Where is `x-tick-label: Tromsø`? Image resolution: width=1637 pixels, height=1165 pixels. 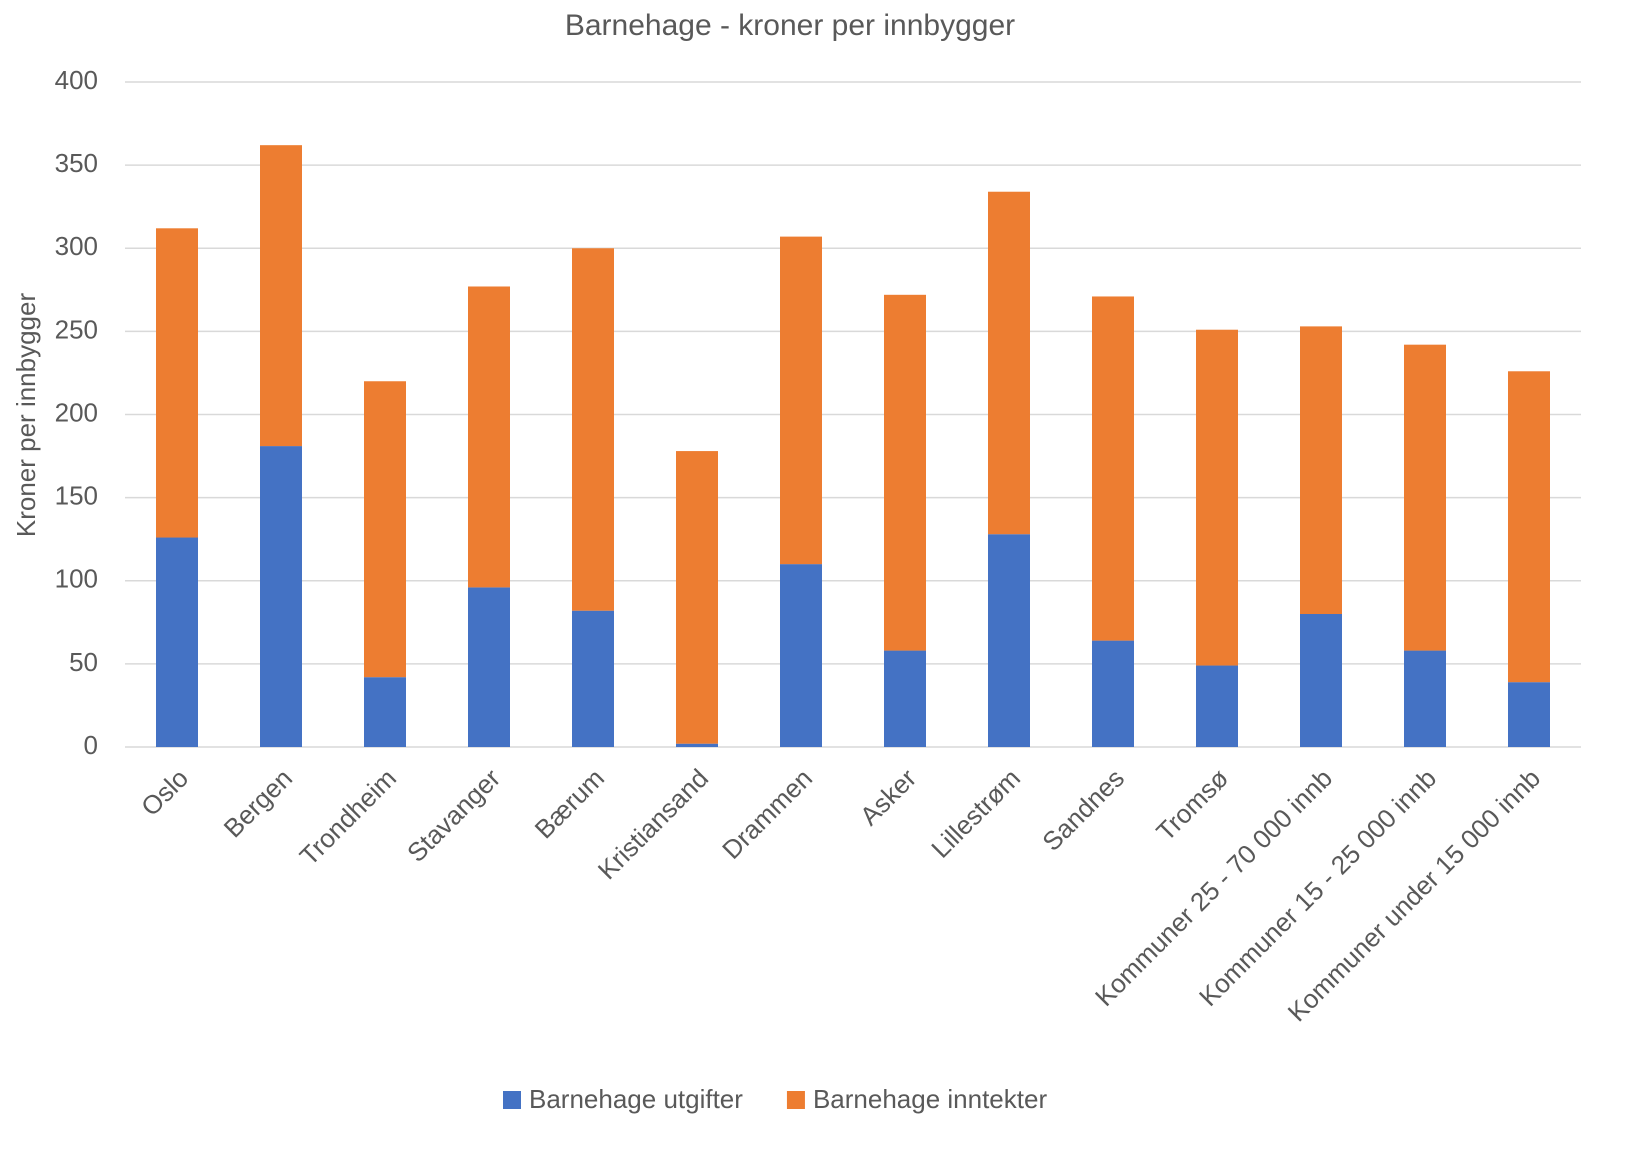
x-tick-label: Tromsø is located at coordinates (1192, 805).